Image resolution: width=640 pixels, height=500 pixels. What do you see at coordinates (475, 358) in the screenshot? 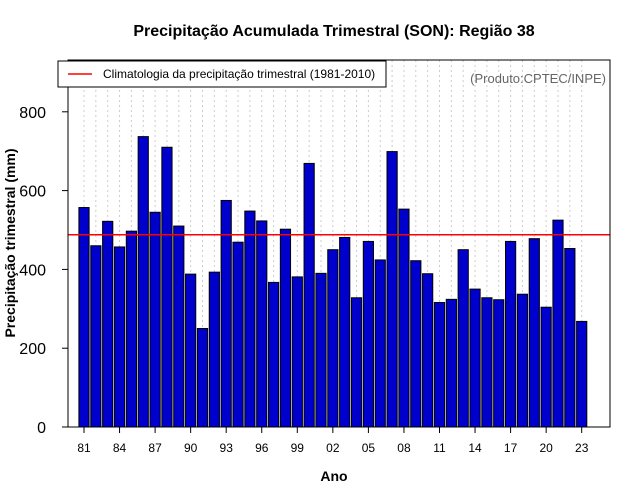
I see `bar-2014` at bounding box center [475, 358].